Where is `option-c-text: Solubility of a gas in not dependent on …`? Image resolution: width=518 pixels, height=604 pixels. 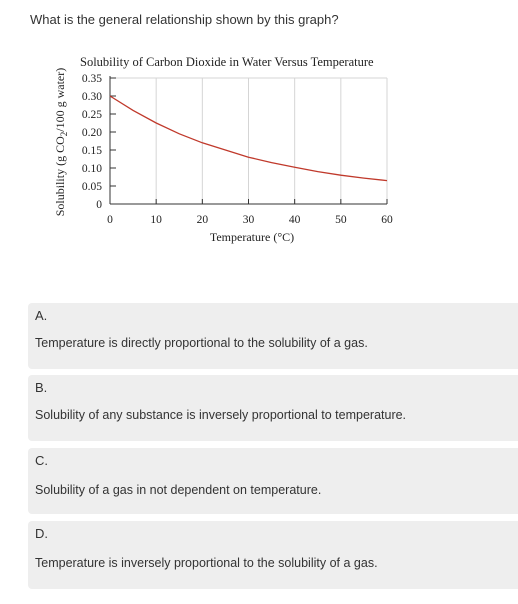
option-c-text: Solubility of a gas in not dependent on … is located at coordinates (178, 490).